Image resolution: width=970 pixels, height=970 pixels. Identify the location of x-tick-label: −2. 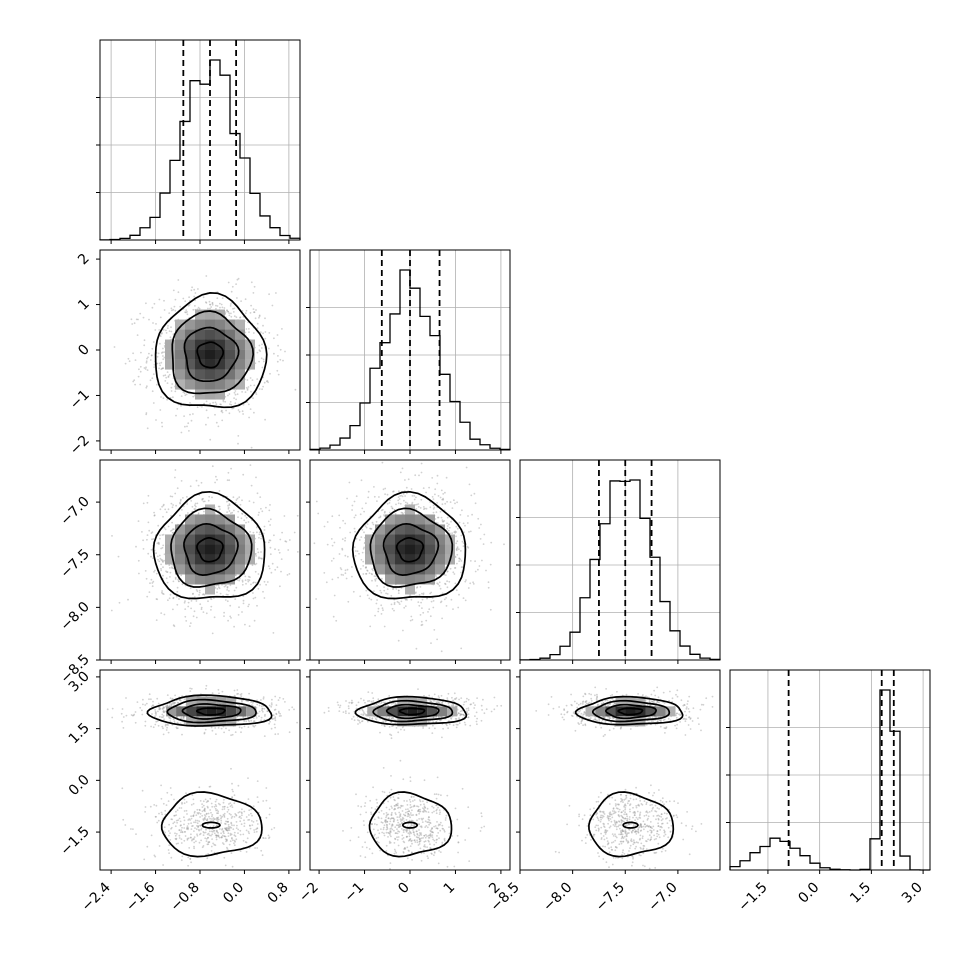
(309, 893).